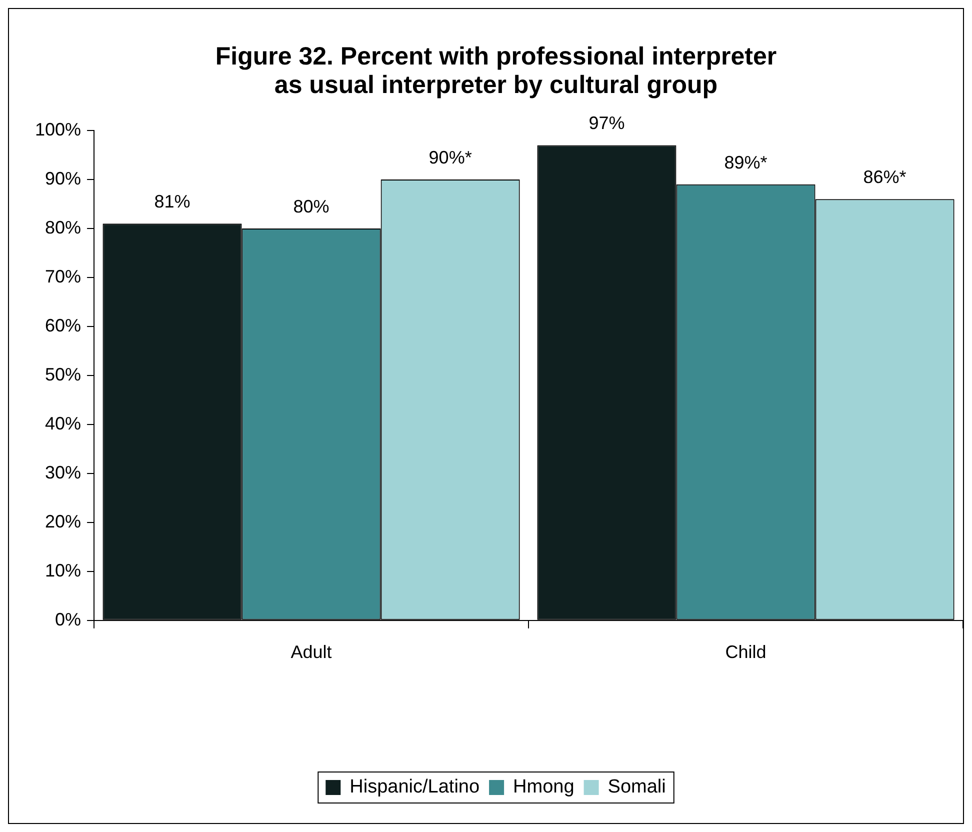  I want to click on data-label: 86%*, so click(884, 177).